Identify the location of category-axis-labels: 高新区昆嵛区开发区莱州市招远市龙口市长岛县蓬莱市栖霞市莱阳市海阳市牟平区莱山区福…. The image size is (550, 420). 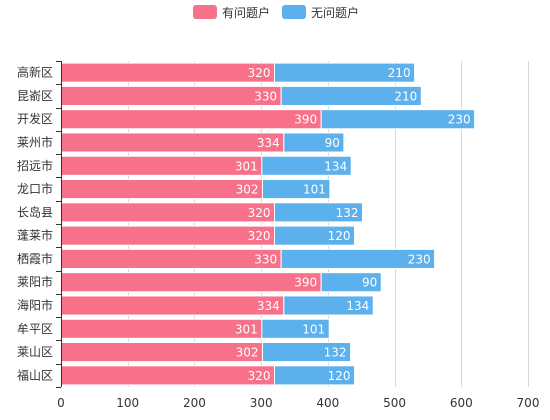
(39, 224).